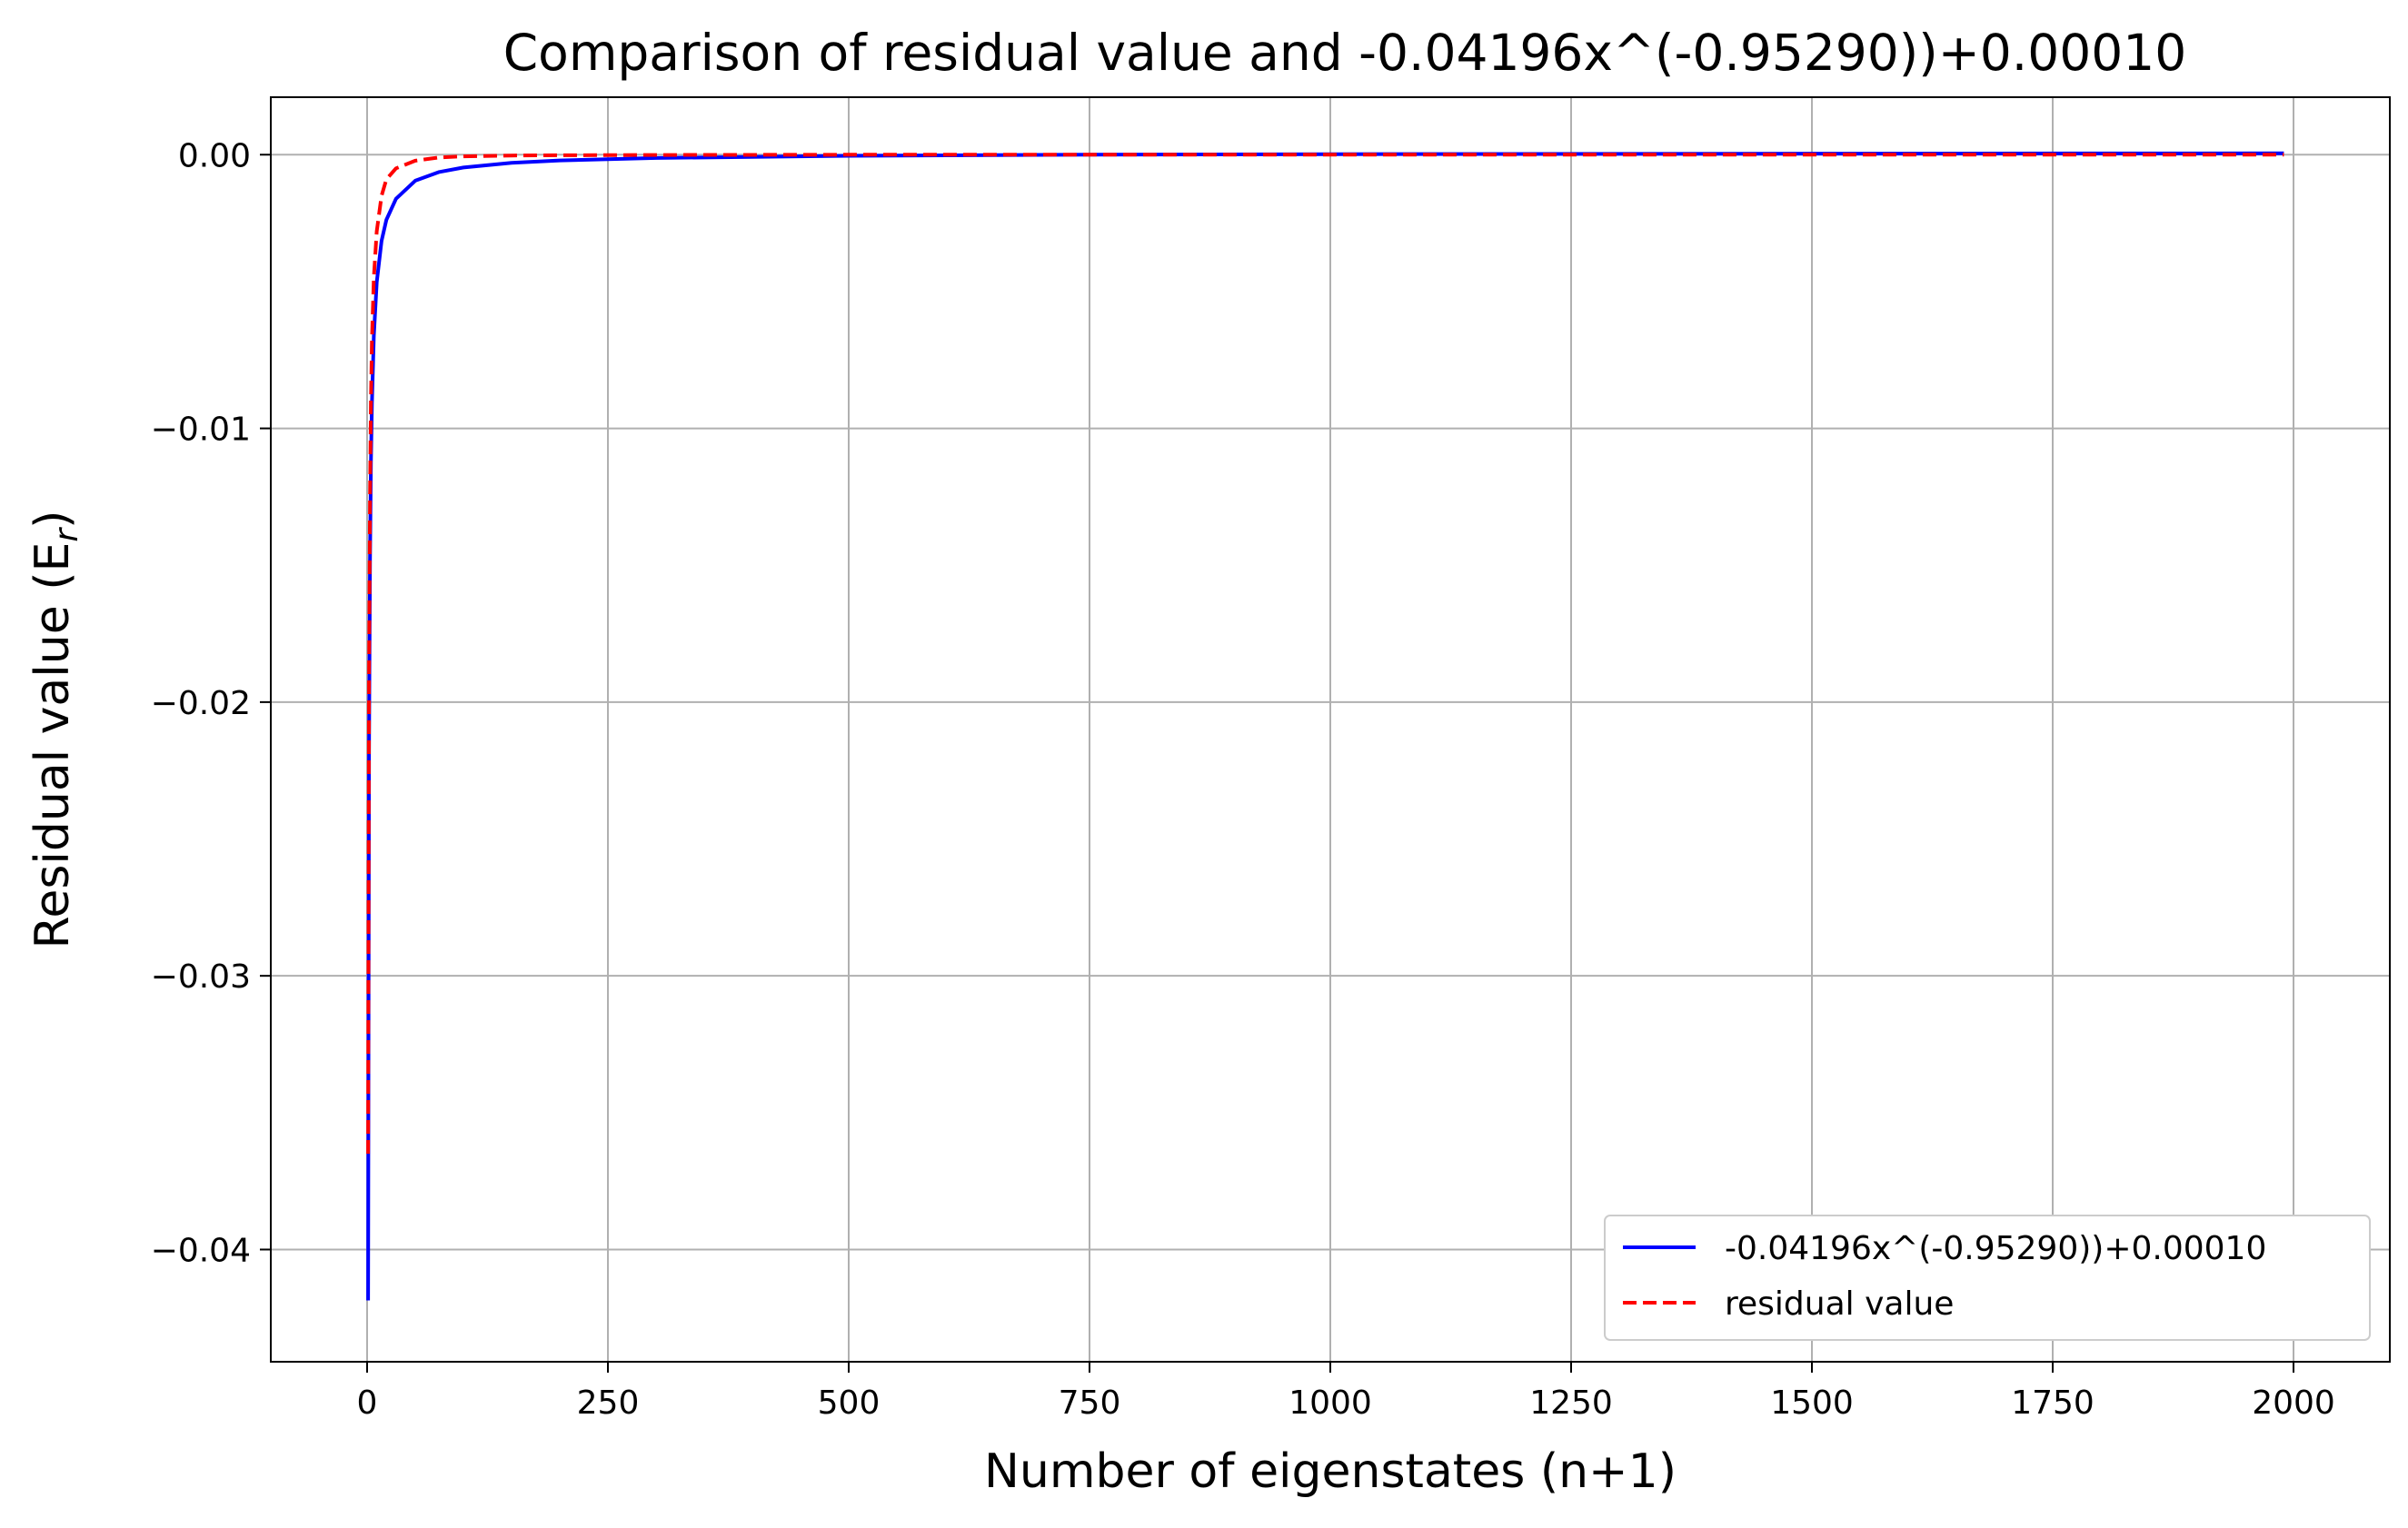 The image size is (2408, 1528). I want to click on x-tick-label: 2000, so click(2293, 1403).